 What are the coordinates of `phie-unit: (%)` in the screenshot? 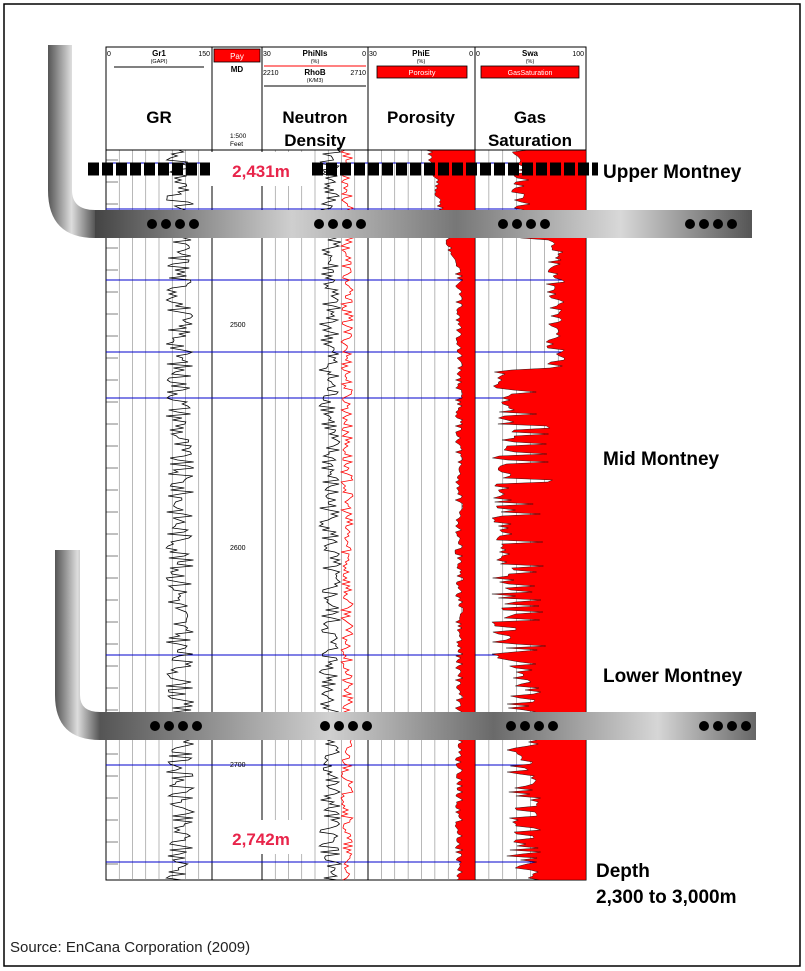 It's located at (421, 62).